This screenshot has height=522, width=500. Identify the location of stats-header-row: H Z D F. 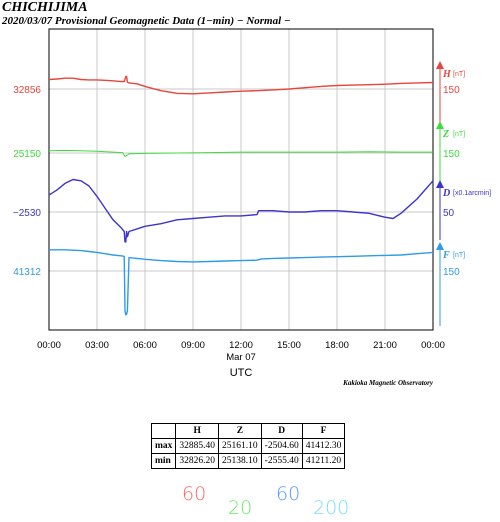
(248, 431).